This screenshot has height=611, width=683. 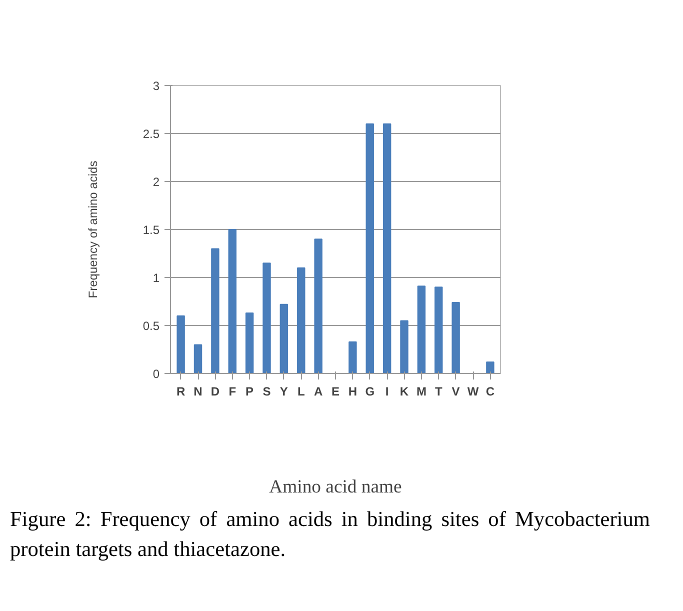 What do you see at coordinates (456, 391) in the screenshot?
I see `x-tick-label: V` at bounding box center [456, 391].